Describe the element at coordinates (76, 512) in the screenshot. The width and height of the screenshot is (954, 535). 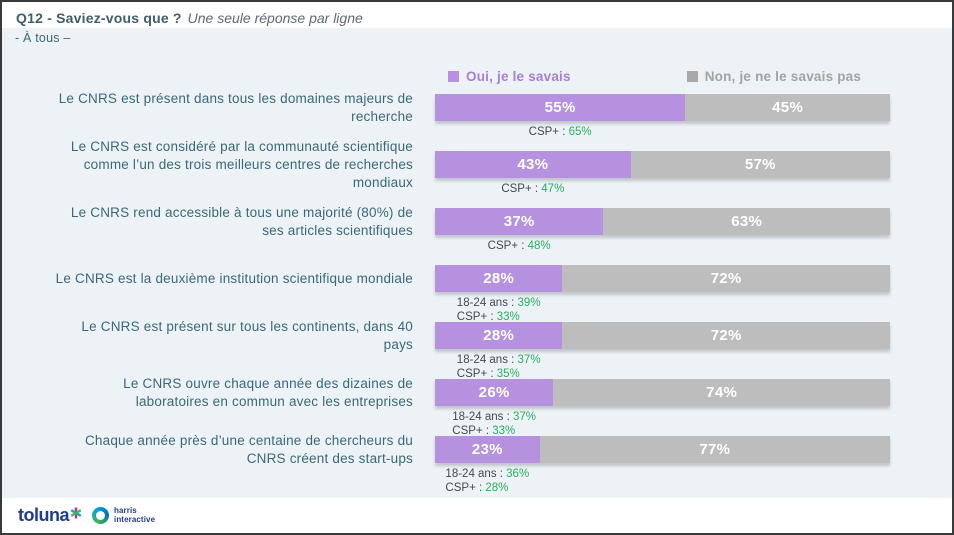
I see `toluna-asterisk-icon` at that location.